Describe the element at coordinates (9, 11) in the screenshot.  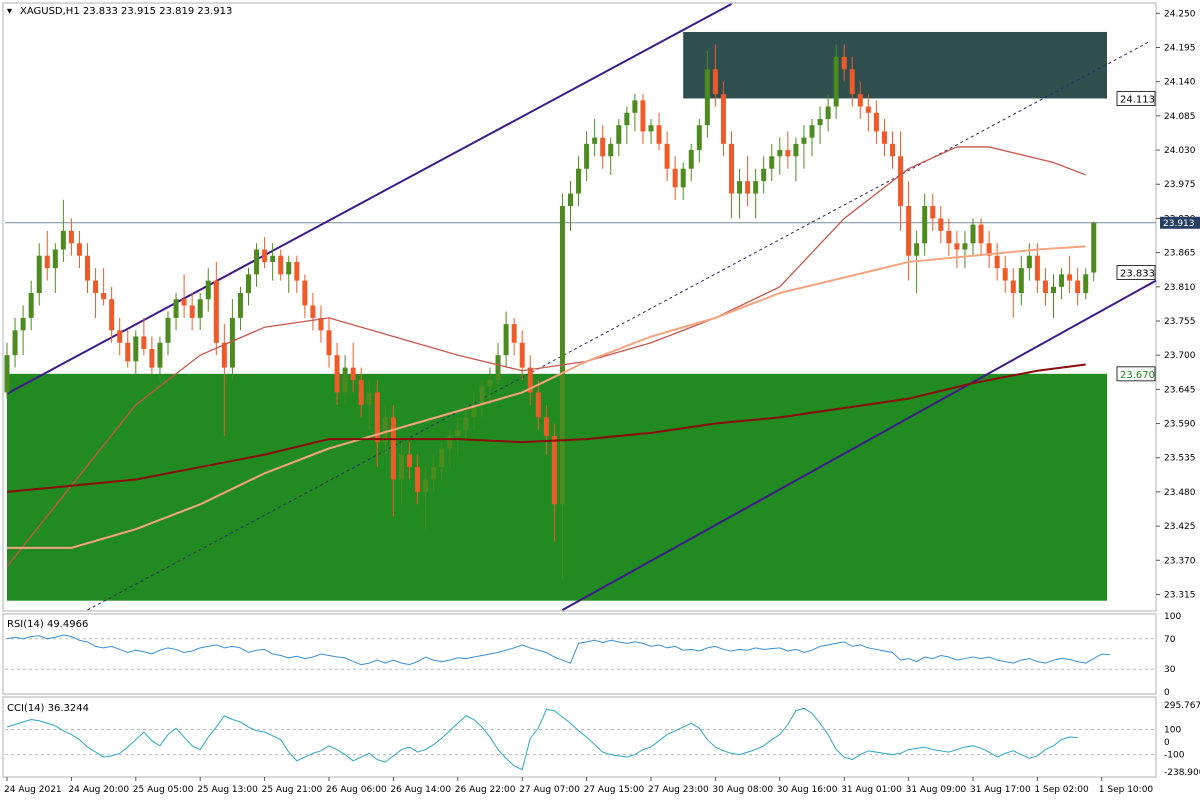
I see `chevron-down-icon: ▾` at that location.